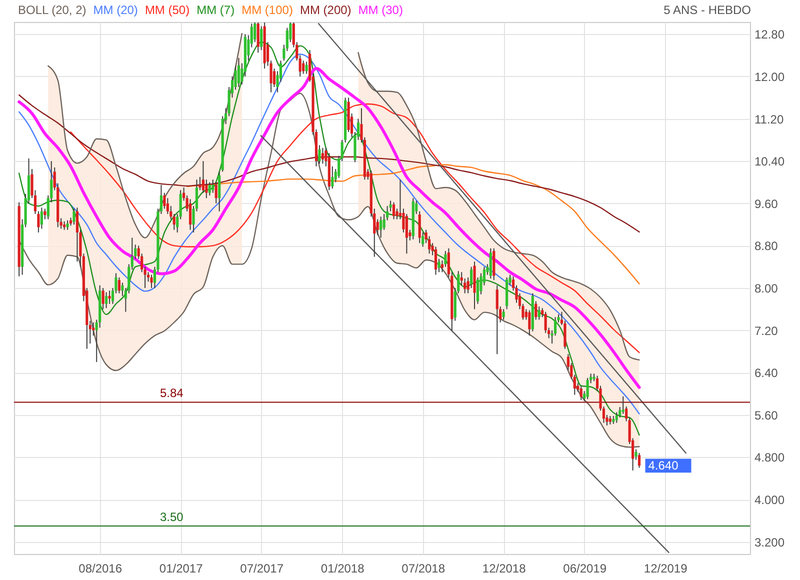  Describe the element at coordinates (342, 569) in the screenshot. I see `x-tick-label: 01/2018` at that location.